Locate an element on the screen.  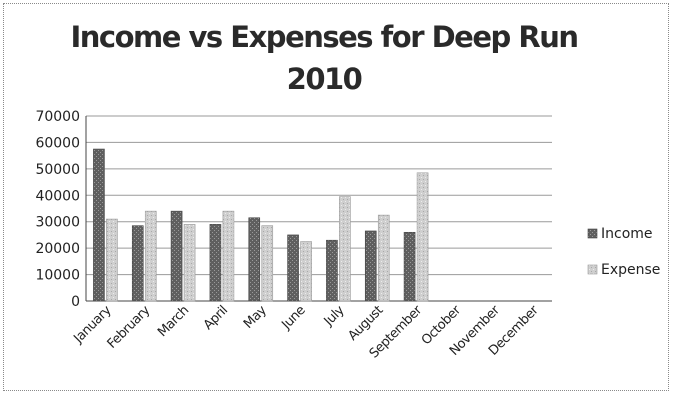
legend-swatch-expense is located at coordinates (592, 269).